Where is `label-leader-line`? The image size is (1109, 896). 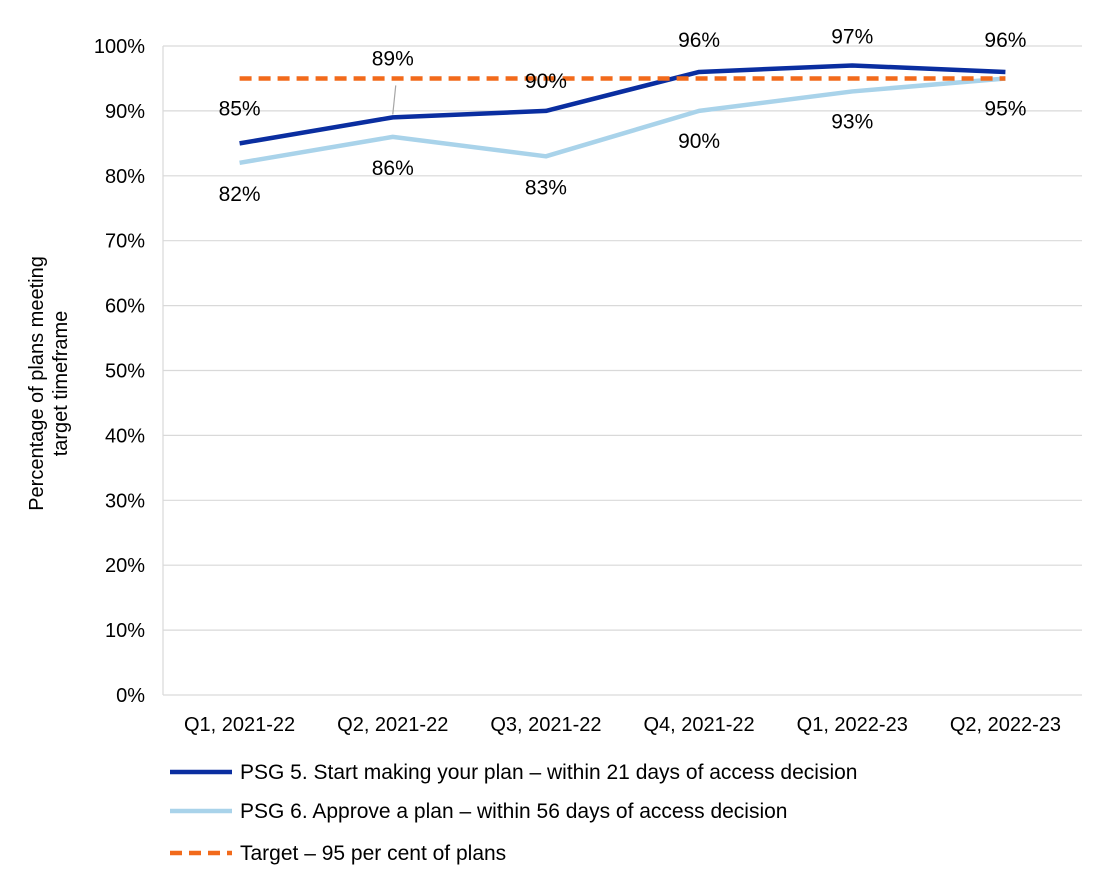
label-leader-line is located at coordinates (394, 100).